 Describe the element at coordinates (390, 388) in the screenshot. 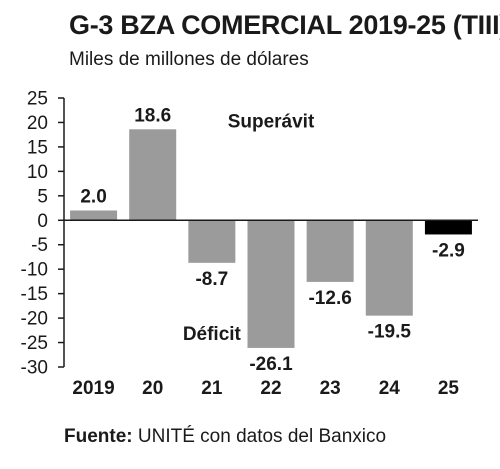

I see `x-tick-label: 24` at that location.